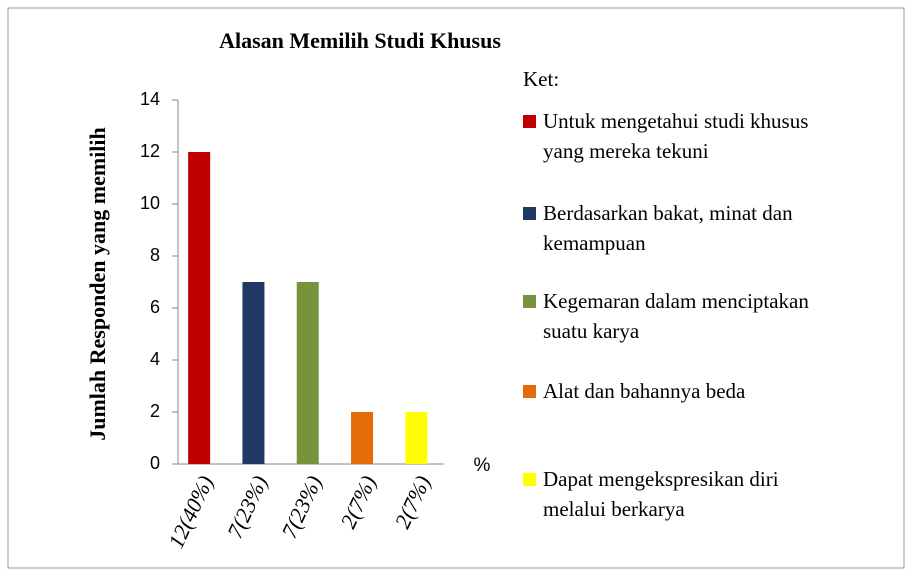 The image size is (913, 576). What do you see at coordinates (150, 99) in the screenshot?
I see `y-tick-label: 14` at bounding box center [150, 99].